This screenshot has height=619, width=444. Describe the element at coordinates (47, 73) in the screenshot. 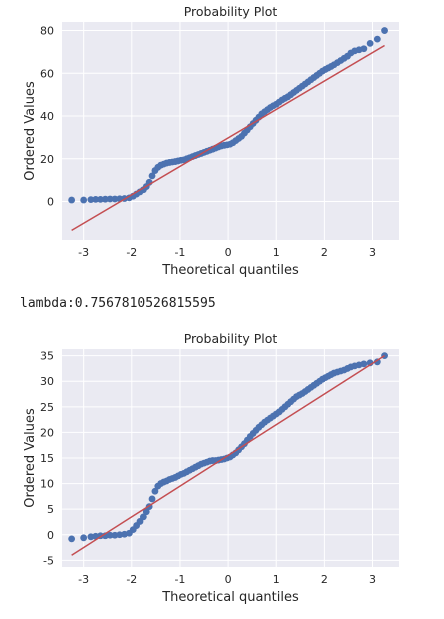

I see `y-tick-label: 60` at that location.